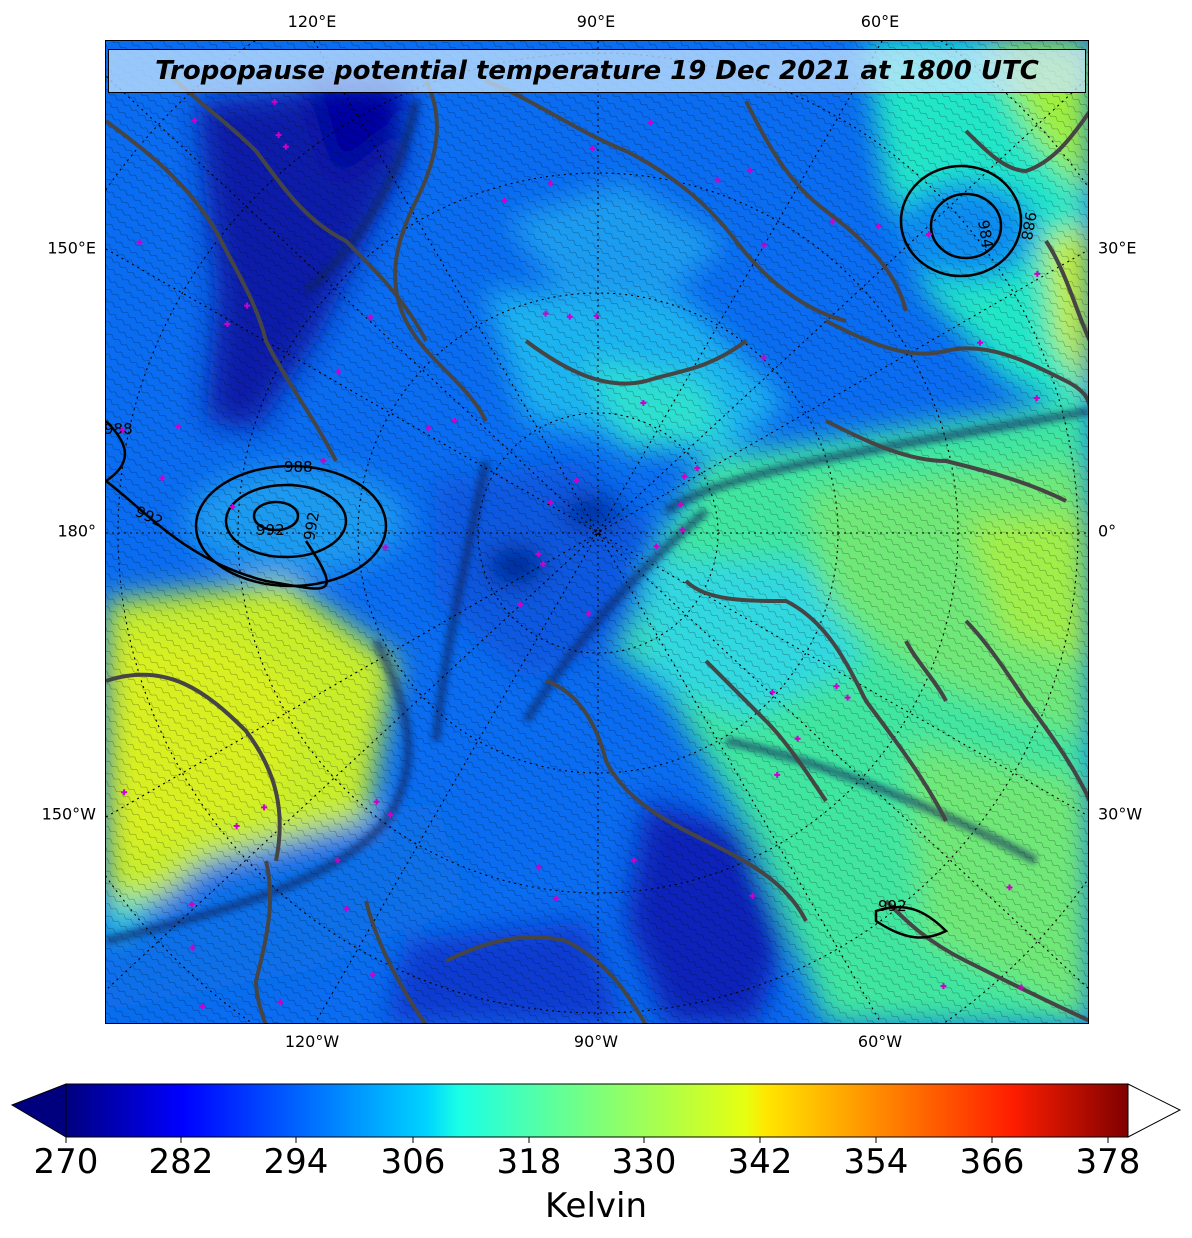 The height and width of the screenshot is (1238, 1192). Describe the element at coordinates (880, 21) in the screenshot. I see `lon-tick-top: 60°E` at that location.